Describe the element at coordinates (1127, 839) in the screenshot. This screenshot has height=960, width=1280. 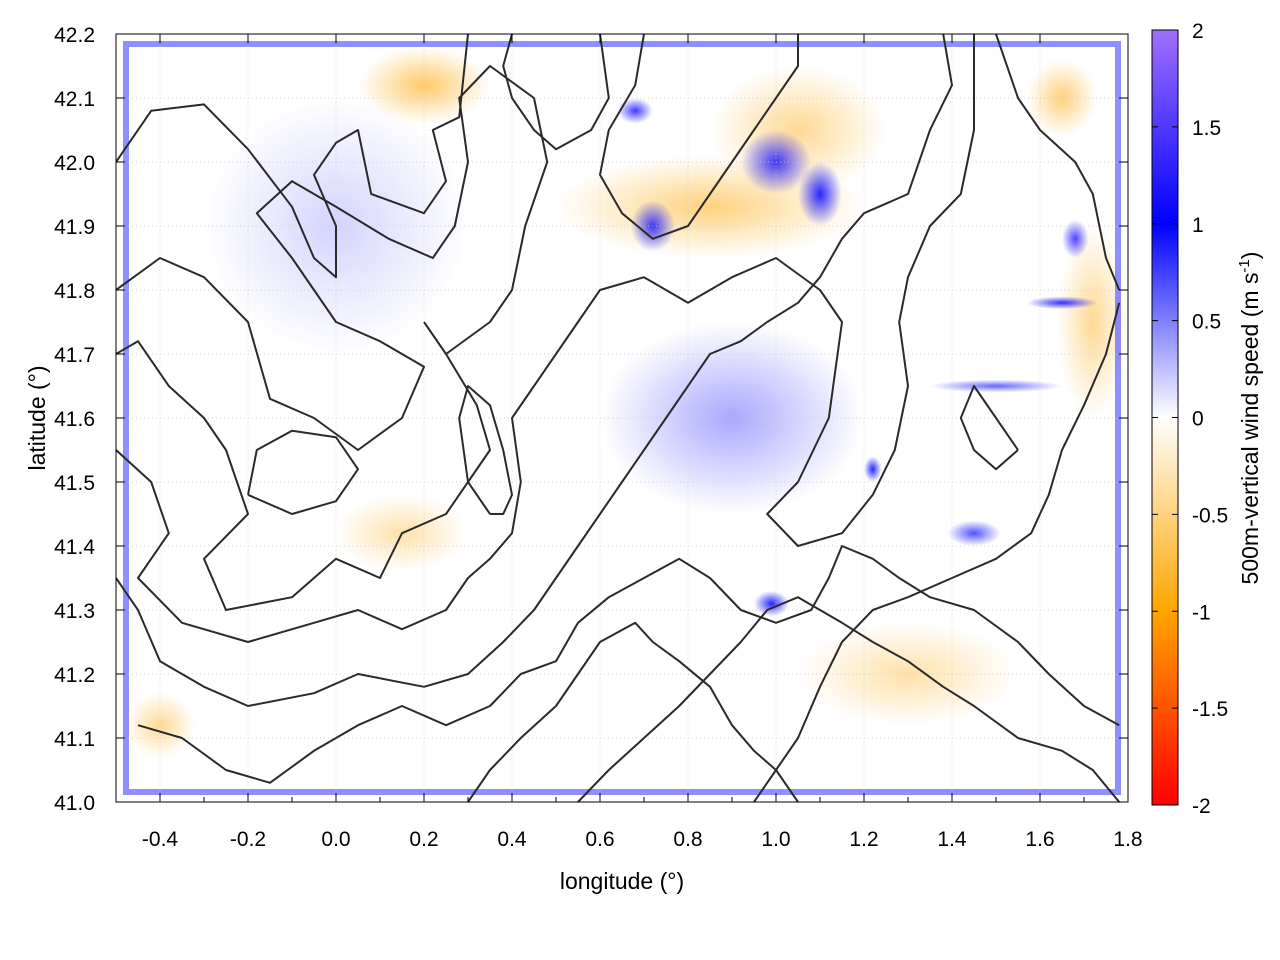
I see `x-tick-label: 1.8` at that location.